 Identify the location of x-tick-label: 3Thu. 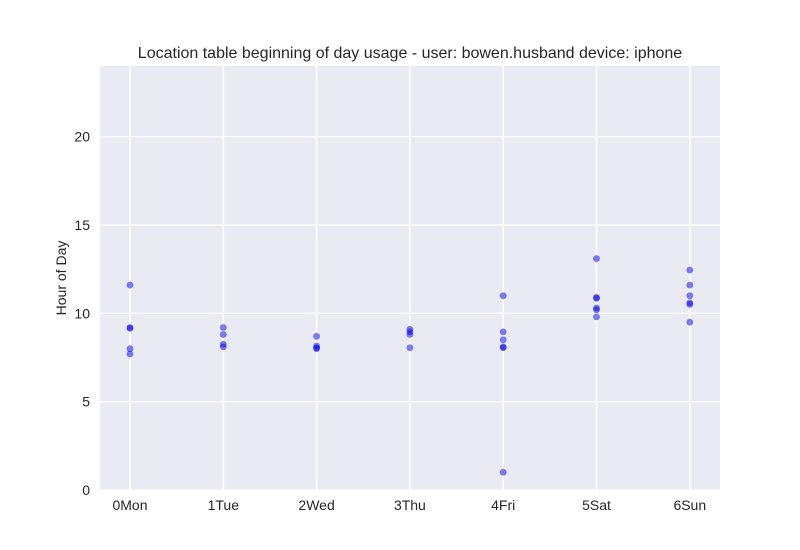
(410, 505).